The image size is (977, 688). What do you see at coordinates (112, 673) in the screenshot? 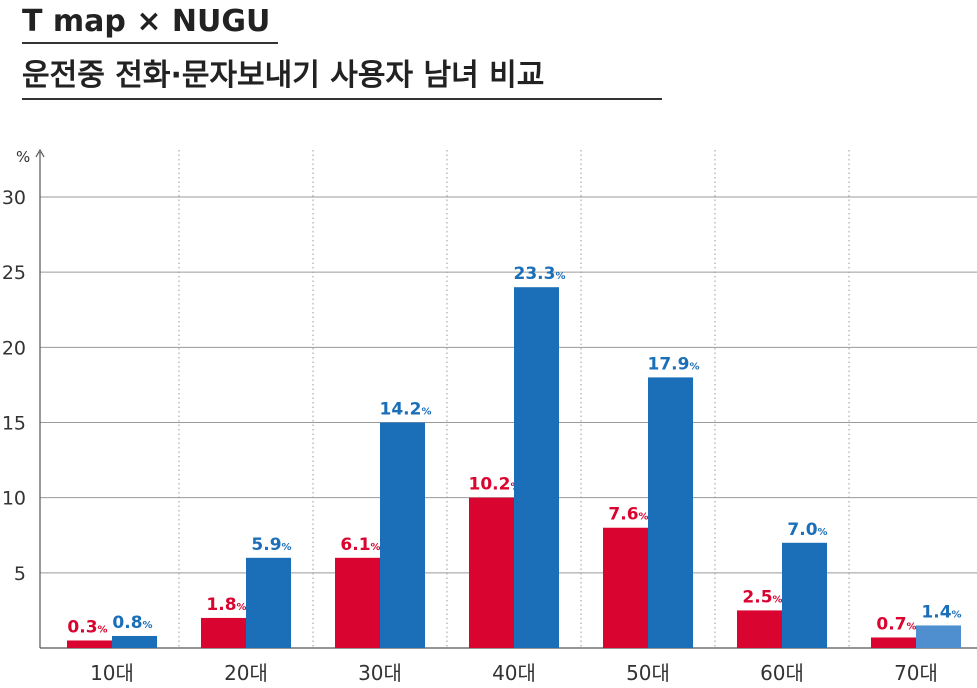
I see `x-tick-label: 10대` at bounding box center [112, 673].